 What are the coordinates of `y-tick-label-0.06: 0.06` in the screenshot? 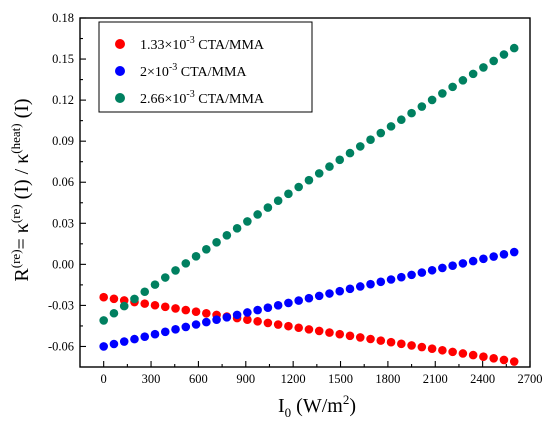 It's located at (63, 182).